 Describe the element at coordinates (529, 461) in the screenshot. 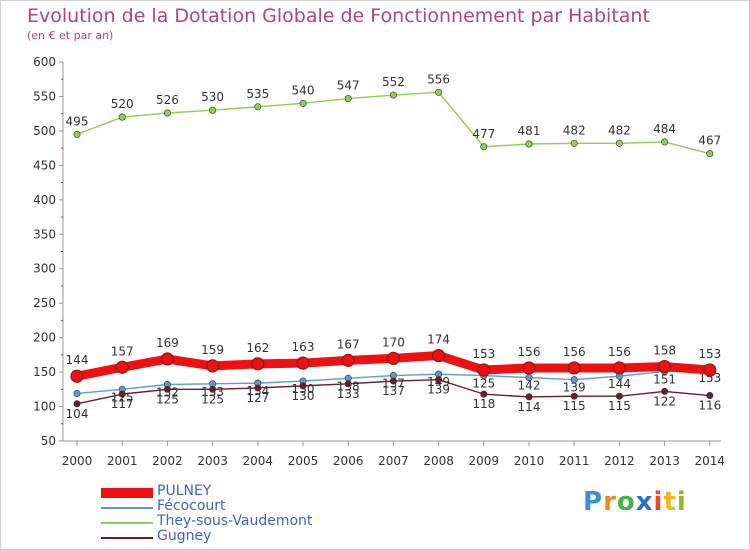

I see `x-tick-label: 2010` at that location.